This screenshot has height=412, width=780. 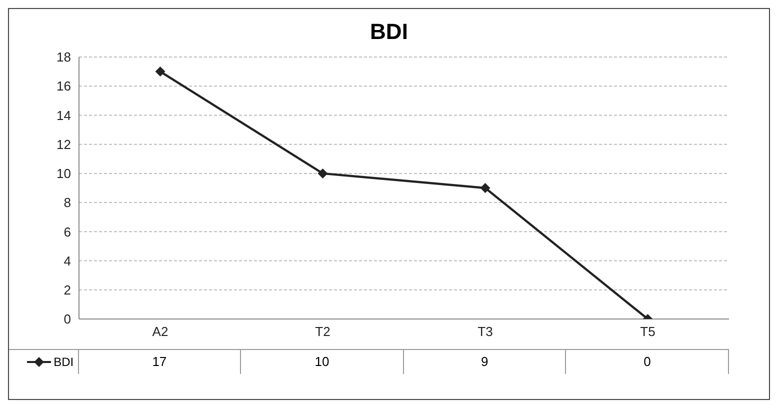 I want to click on y-tick-label: 14, so click(x=63, y=115).